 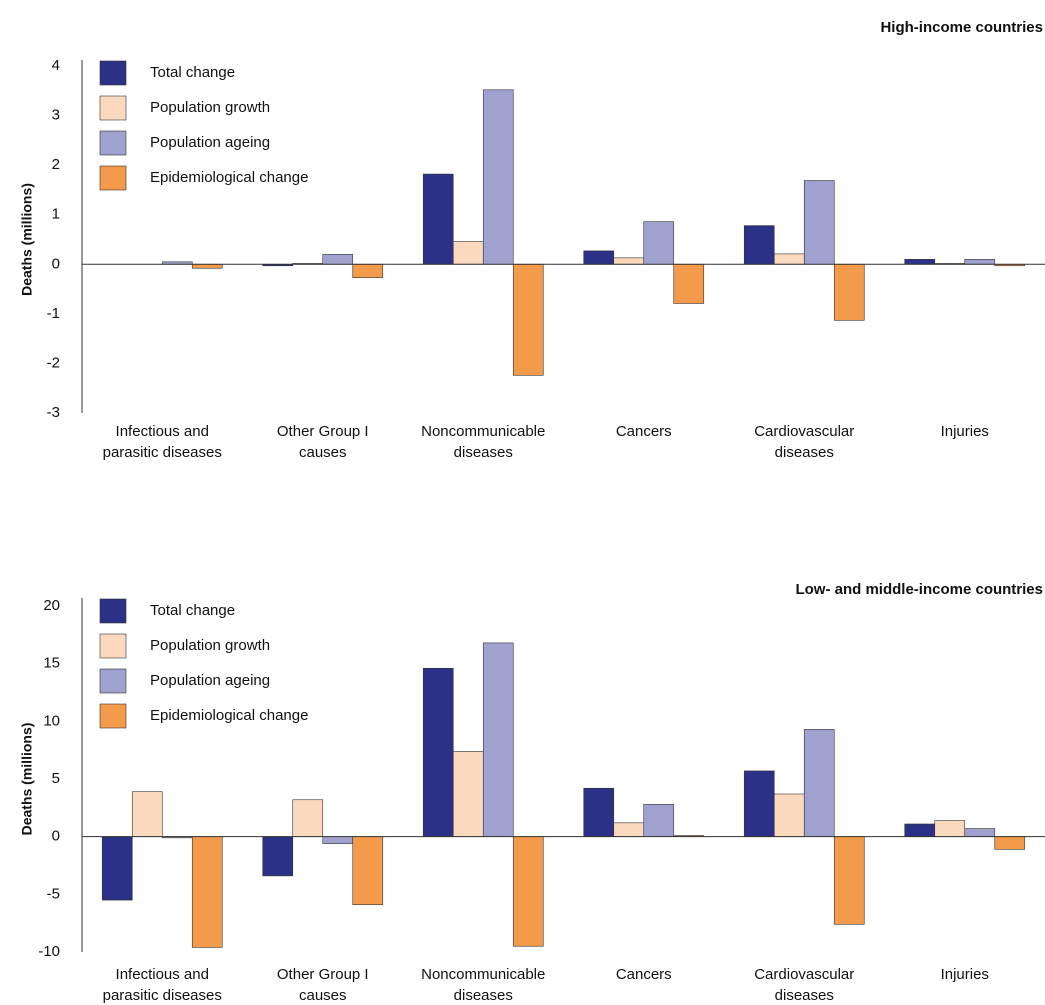 What do you see at coordinates (53, 893) in the screenshot?
I see `y-tick-label: -5` at bounding box center [53, 893].